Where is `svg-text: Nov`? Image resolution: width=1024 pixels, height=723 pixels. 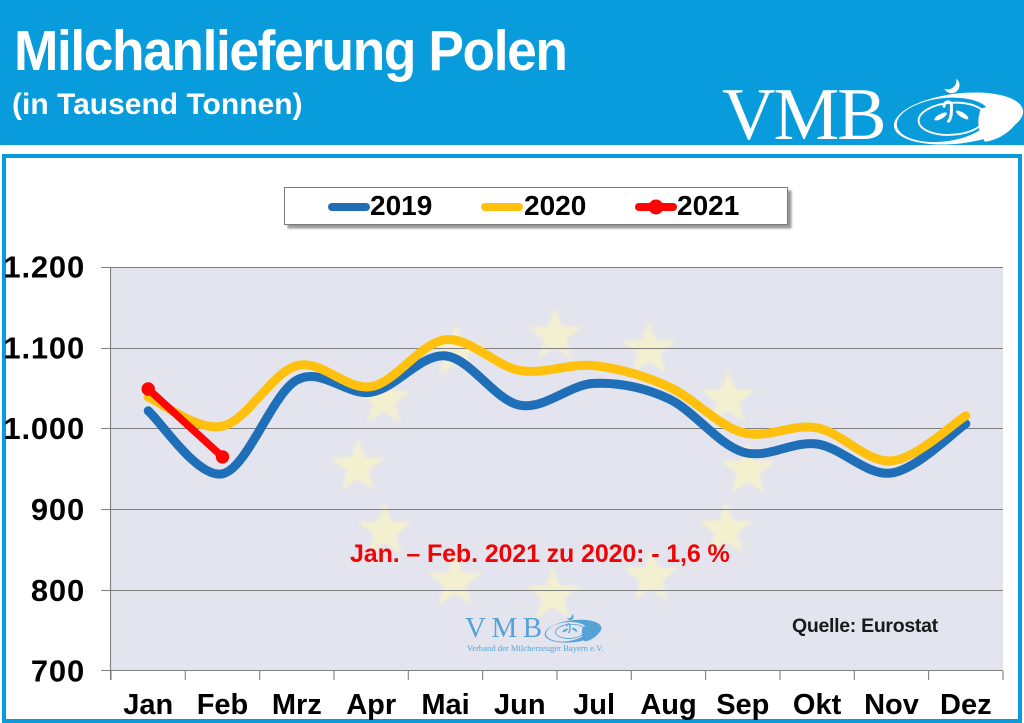 svg-text: Nov is located at coordinates (891, 705).